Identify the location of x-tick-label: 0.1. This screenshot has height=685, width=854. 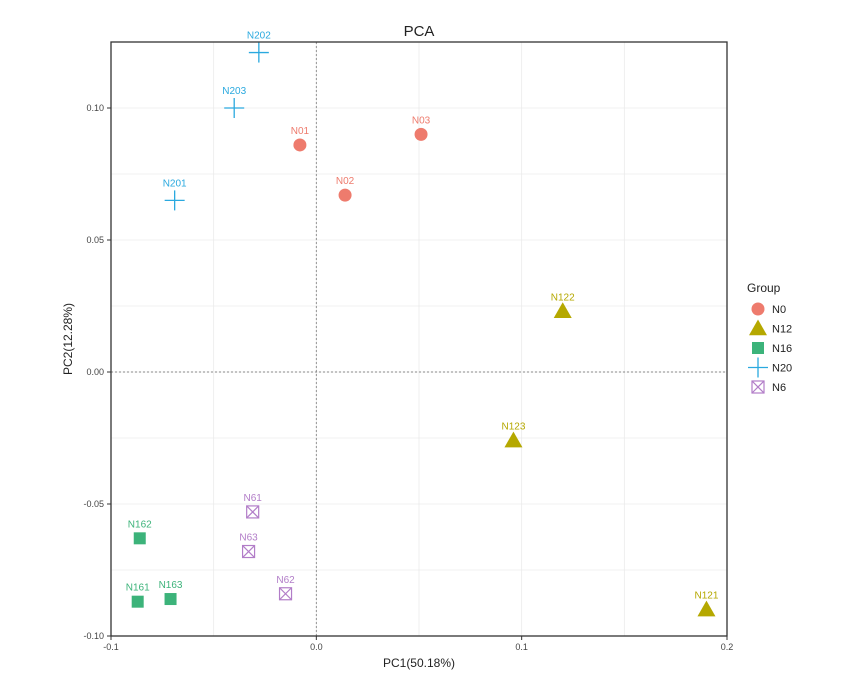
(521, 647).